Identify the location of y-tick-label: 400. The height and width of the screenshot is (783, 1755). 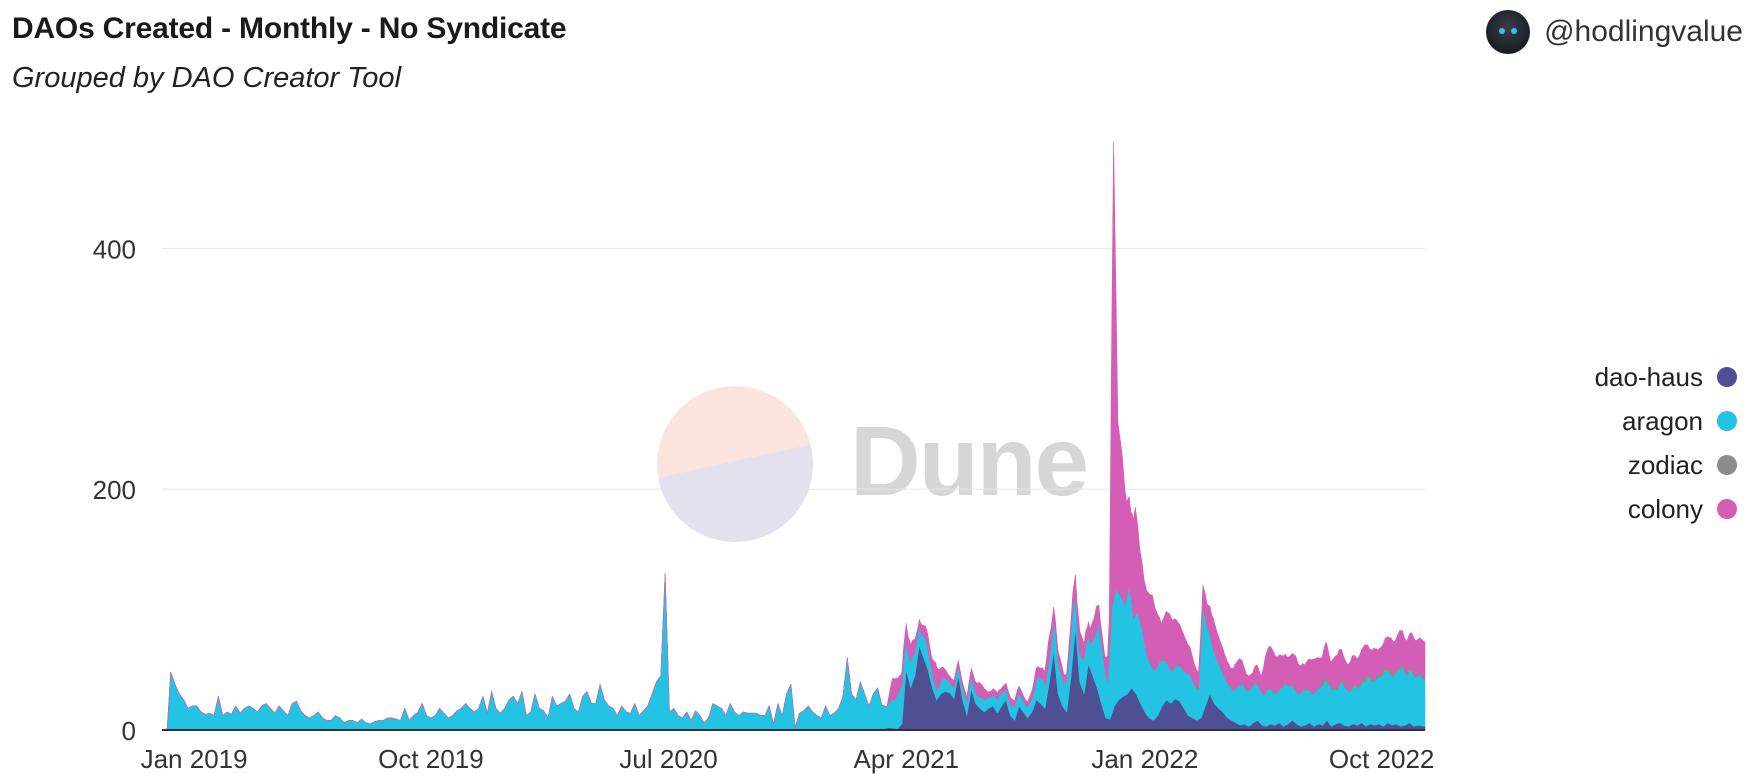
(114, 249).